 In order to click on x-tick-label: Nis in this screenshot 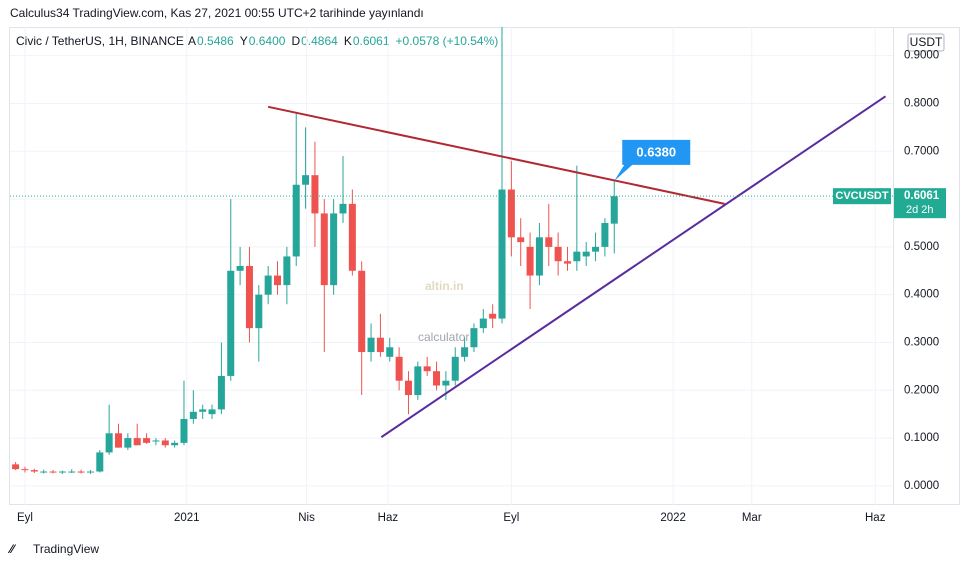, I will do `click(306, 518)`.